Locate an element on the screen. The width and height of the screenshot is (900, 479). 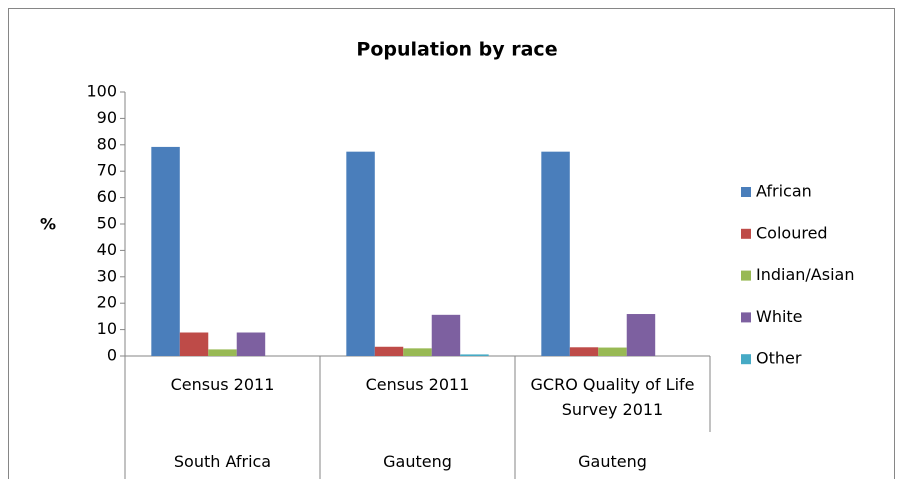
y-tick-label: 0 is located at coordinates (112, 355).